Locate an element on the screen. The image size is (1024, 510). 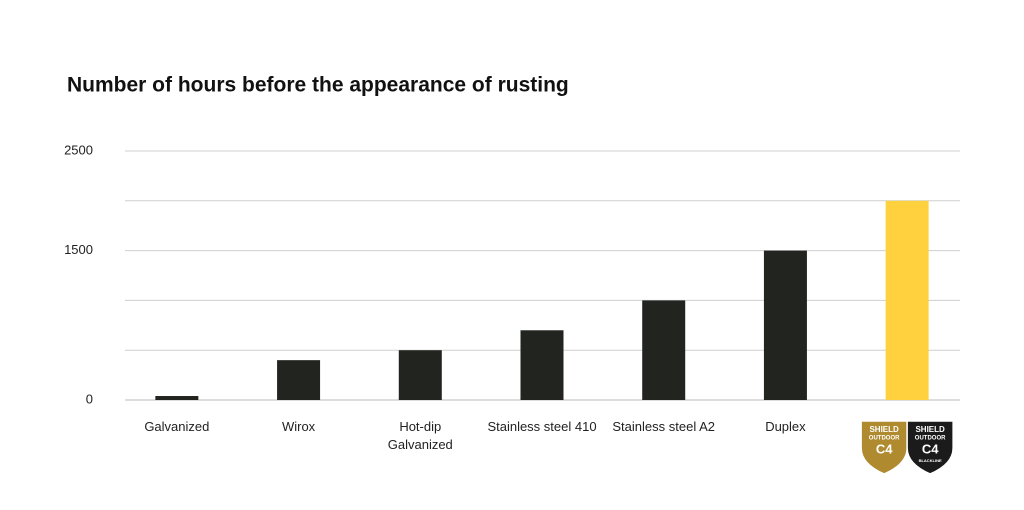
badge-shield is located at coordinates (930, 447).